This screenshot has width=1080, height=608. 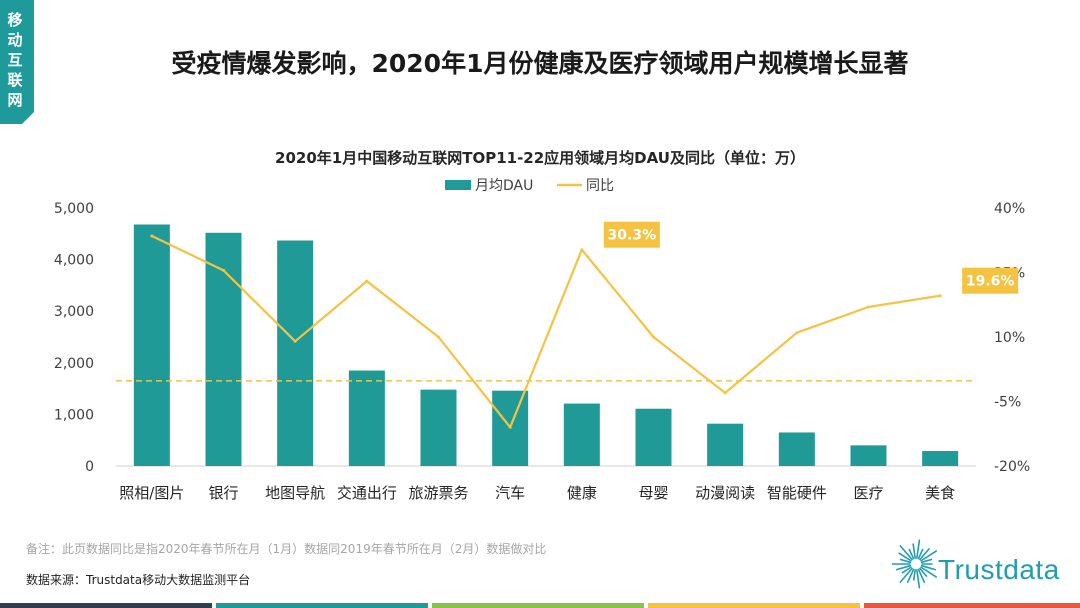 I want to click on x-tick-label: 智能硬件, so click(x=797, y=493).